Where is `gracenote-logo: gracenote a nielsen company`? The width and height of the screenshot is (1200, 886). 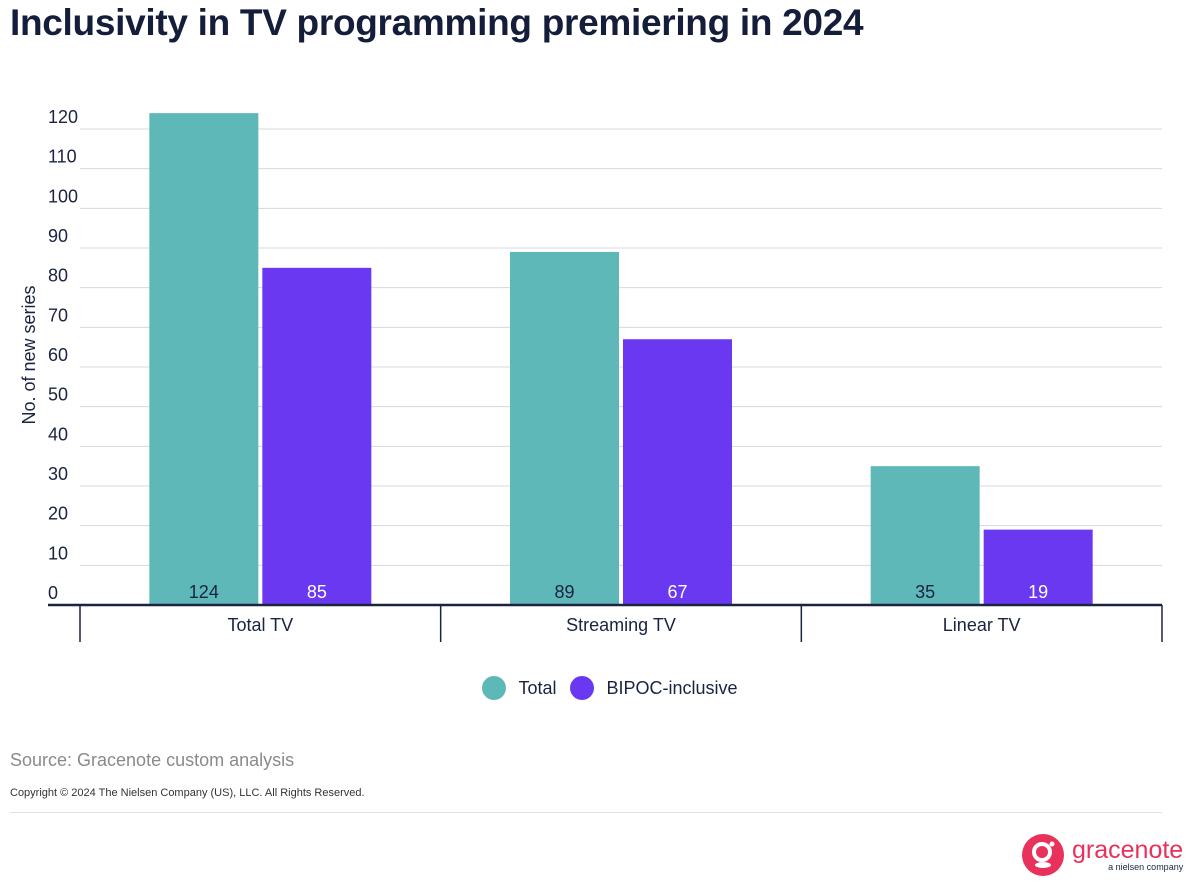 gracenote-logo: gracenote a nielsen company is located at coordinates (1102, 855).